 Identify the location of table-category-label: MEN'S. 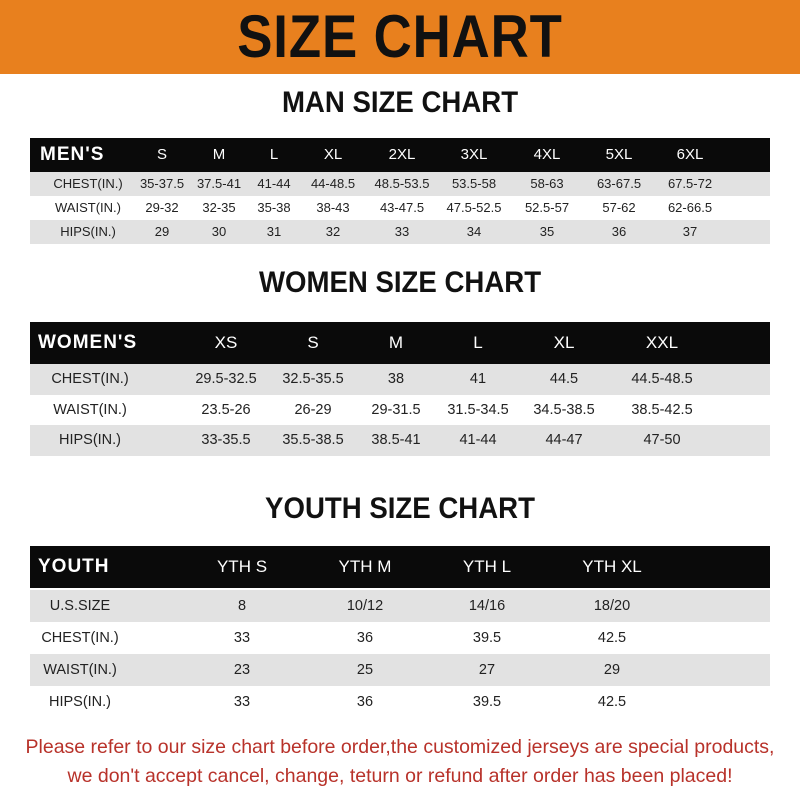
(72, 154).